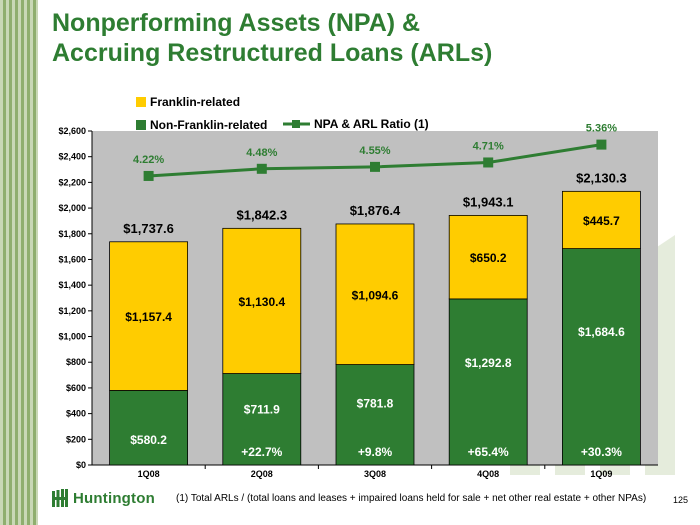 This screenshot has width=700, height=525. Describe the element at coordinates (81, 465) in the screenshot. I see `y-tick-label: $0` at that location.